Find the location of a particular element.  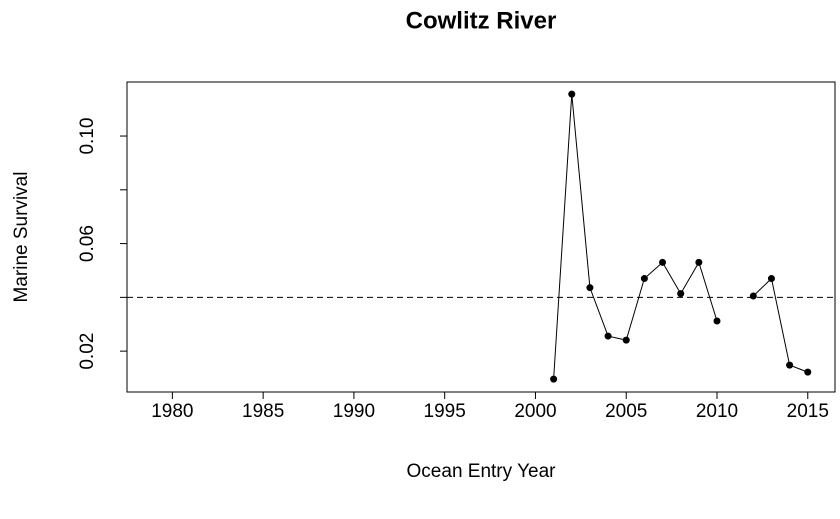

x-tick-label: 2015 is located at coordinates (808, 411).